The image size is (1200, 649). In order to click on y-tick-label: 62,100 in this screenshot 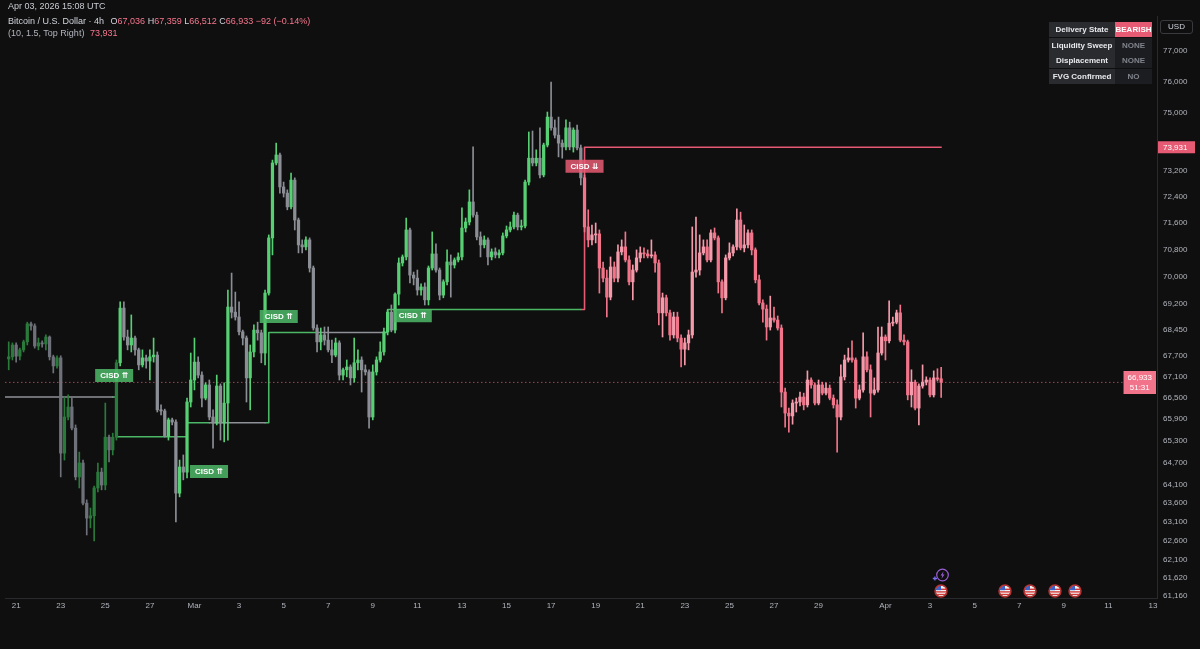, I will do `click(1176, 559)`.